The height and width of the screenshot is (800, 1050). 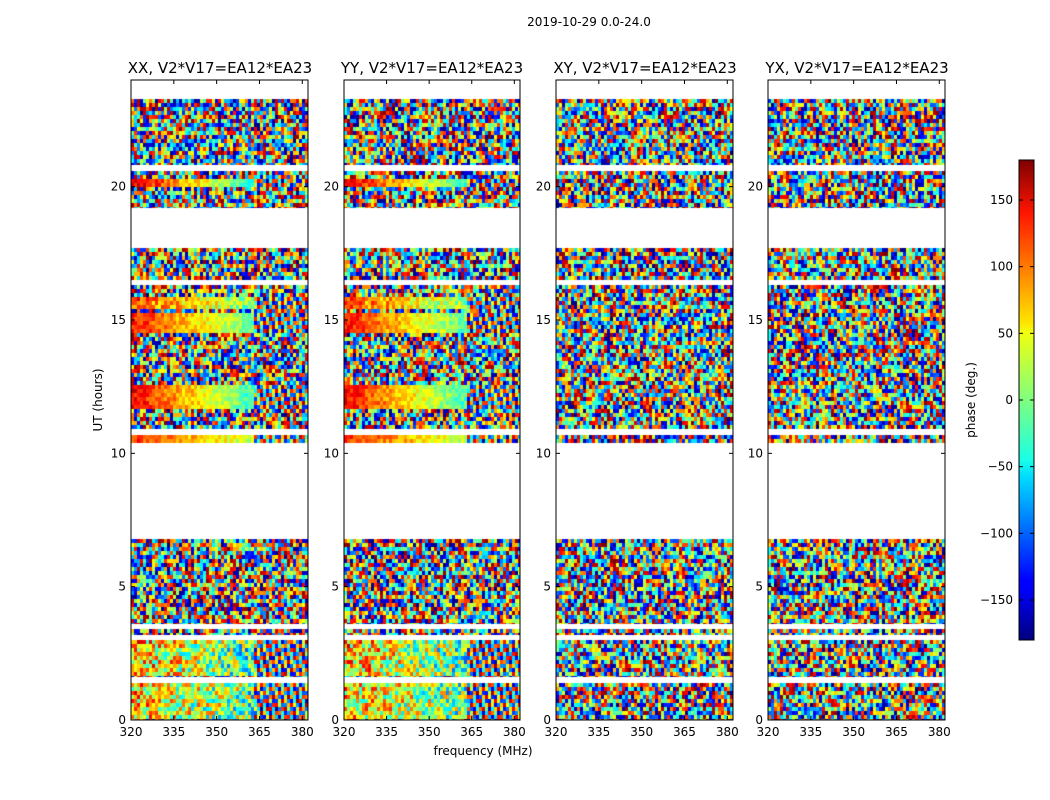 I want to click on colorbar-ticks: 150 100 50 0 −50 −100 −150, so click(x=1007, y=400).